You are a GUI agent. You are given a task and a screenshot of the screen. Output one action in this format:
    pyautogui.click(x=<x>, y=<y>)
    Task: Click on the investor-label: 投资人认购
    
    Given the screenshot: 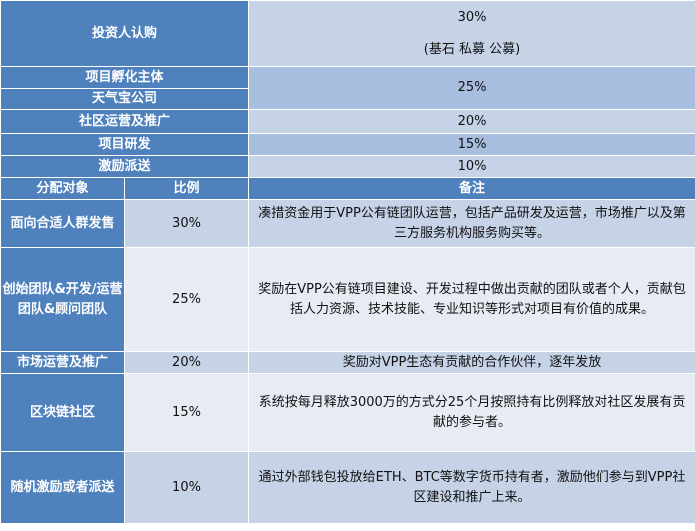 What is the action you would take?
    pyautogui.click(x=125, y=33)
    